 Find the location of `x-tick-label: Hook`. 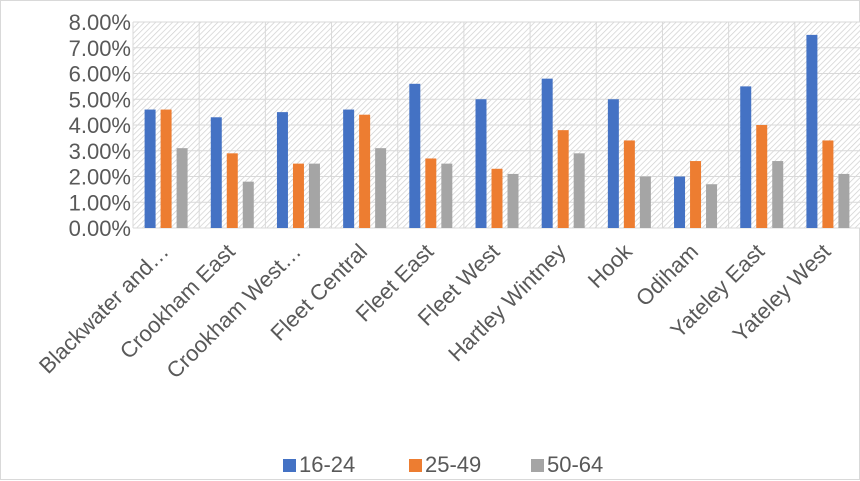

x-tick-label: Hook is located at coordinates (610, 265).